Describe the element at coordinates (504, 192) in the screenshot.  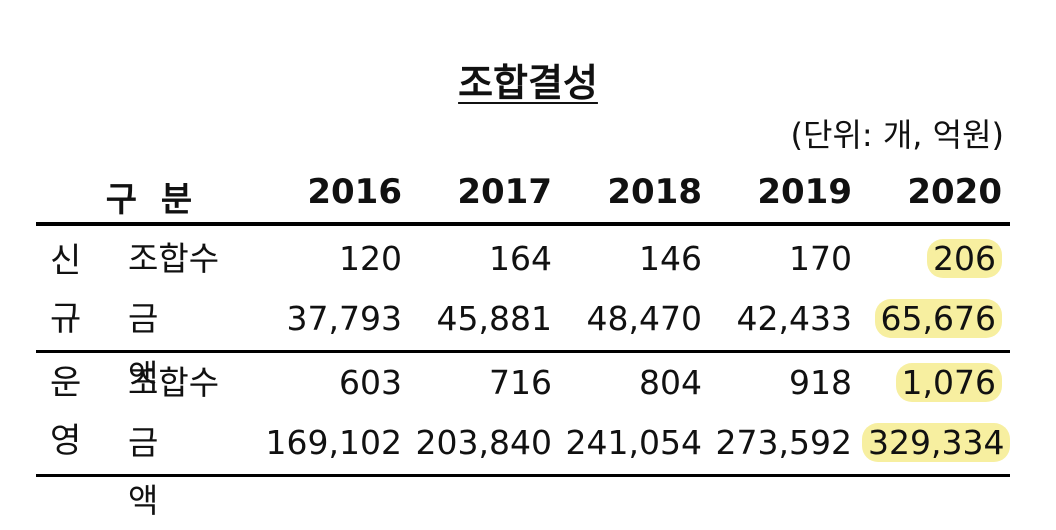
I see `header-year-2017: 2017` at that location.